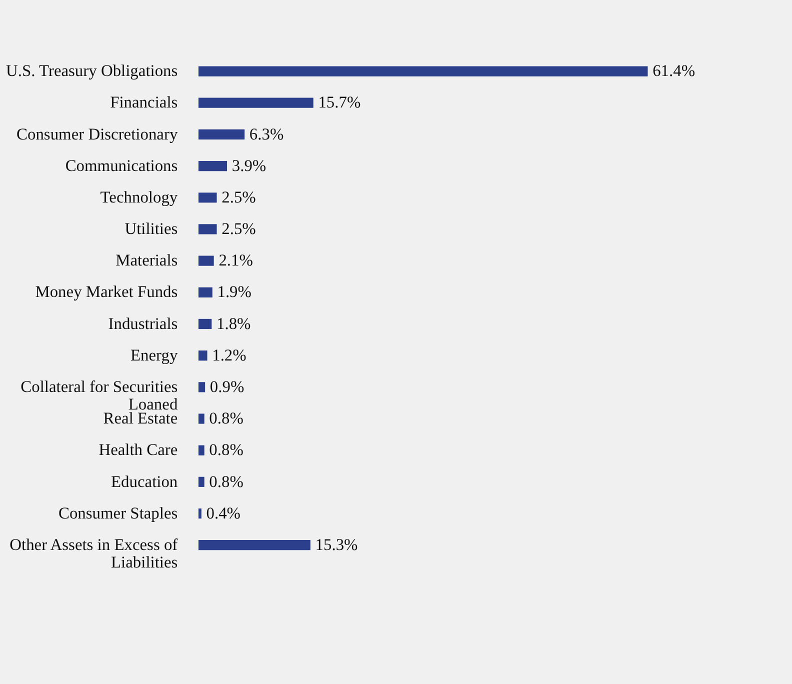 This screenshot has height=684, width=792. What do you see at coordinates (147, 260) in the screenshot?
I see `y-tick-label: Materials` at bounding box center [147, 260].